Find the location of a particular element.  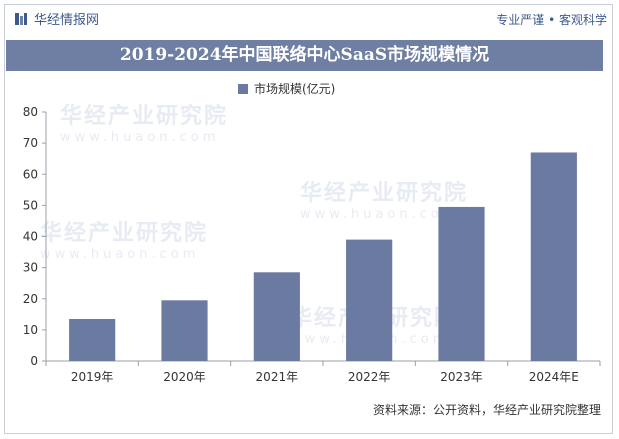

brand: 华经情报网 is located at coordinates (56, 18).